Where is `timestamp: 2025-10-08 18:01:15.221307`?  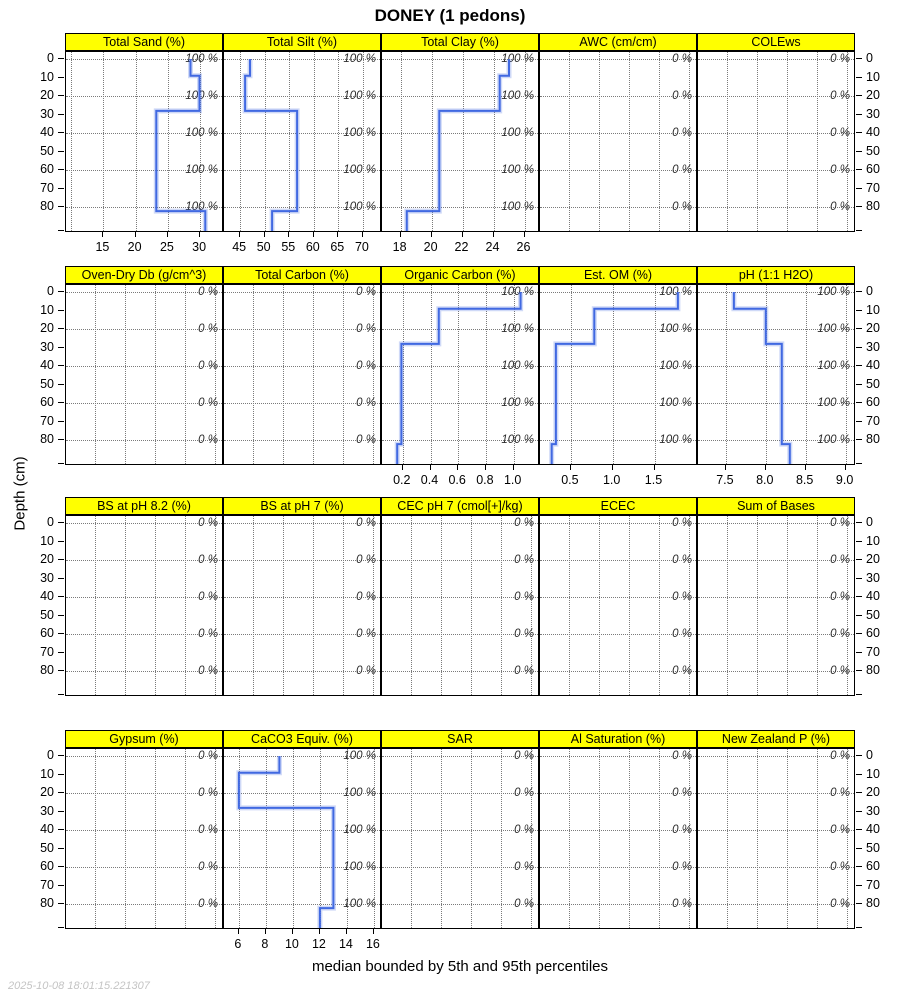
timestamp: 2025-10-08 18:01:15.221307 is located at coordinates (79, 986).